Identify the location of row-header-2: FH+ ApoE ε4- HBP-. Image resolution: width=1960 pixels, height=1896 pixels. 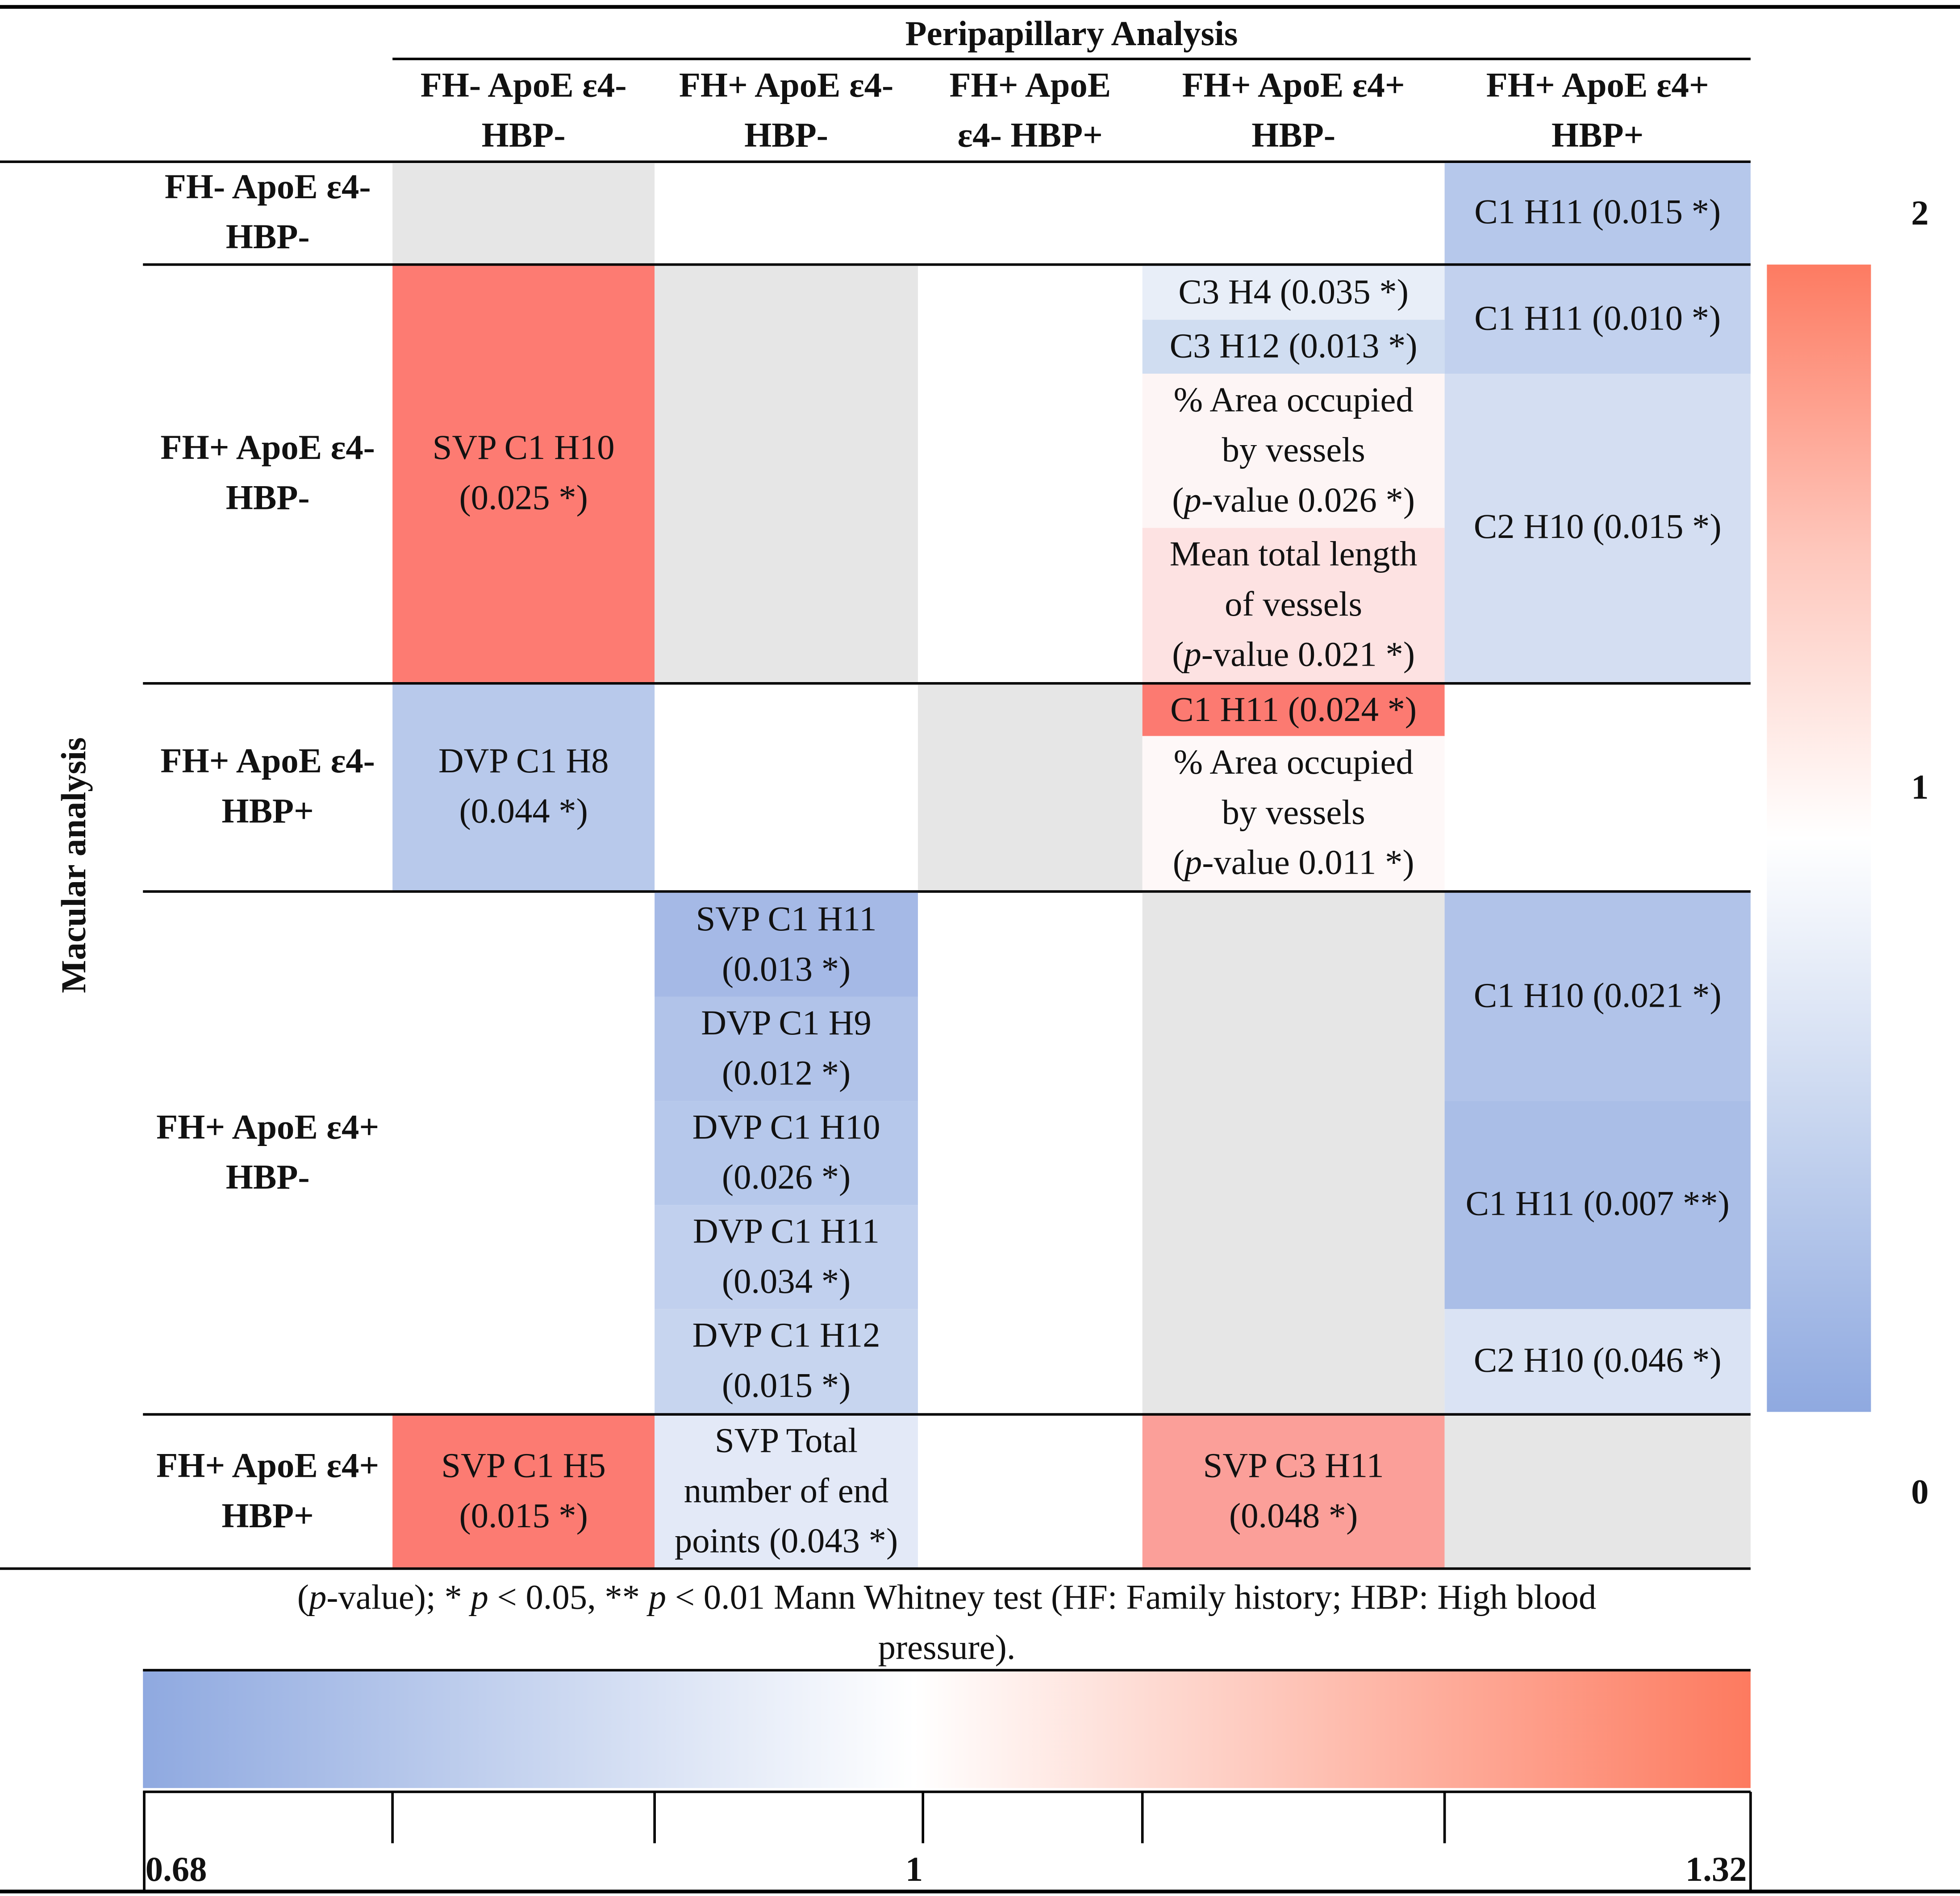
(267, 473).